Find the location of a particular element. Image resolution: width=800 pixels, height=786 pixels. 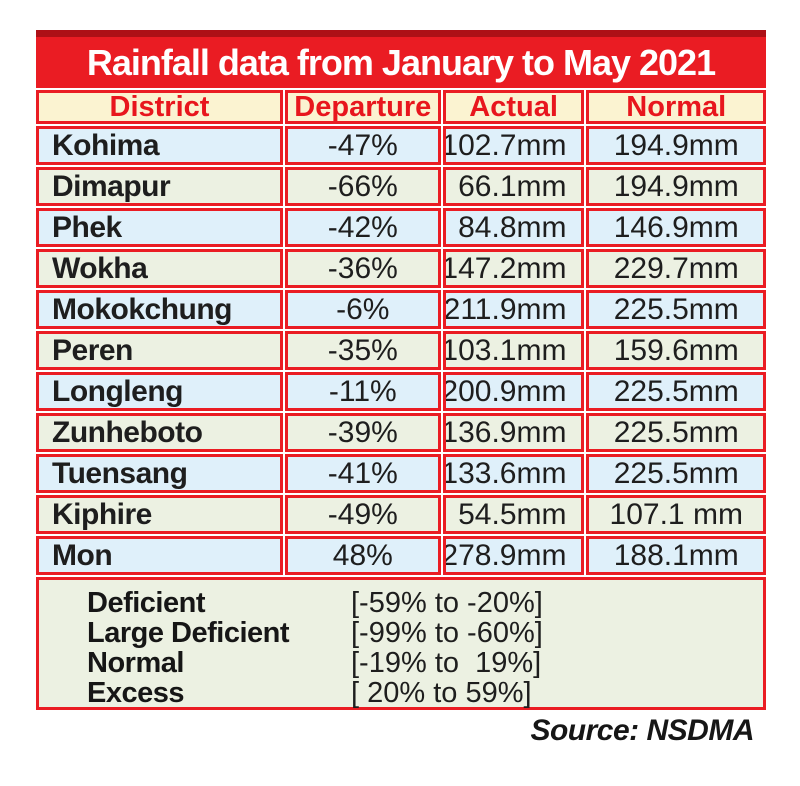

table-row-district-cell: Kohima is located at coordinates (159, 145).